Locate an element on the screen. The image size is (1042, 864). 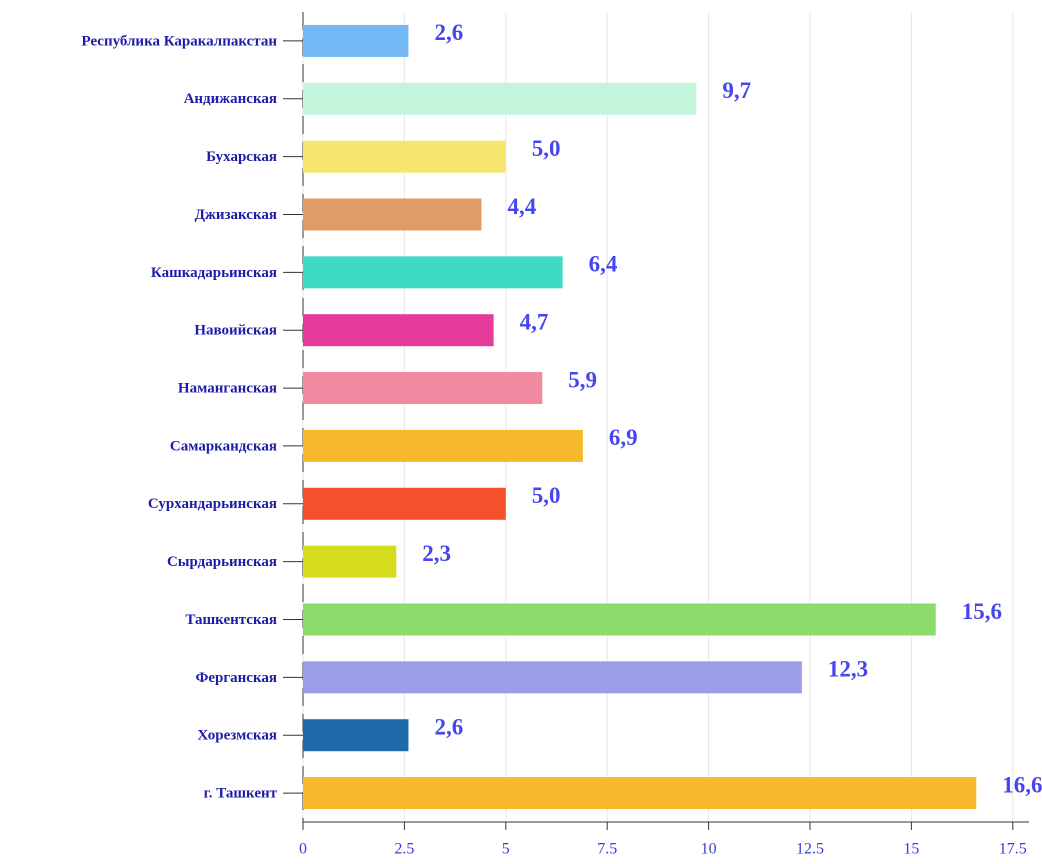
y-tick-label: Ферганская is located at coordinates (236, 678).